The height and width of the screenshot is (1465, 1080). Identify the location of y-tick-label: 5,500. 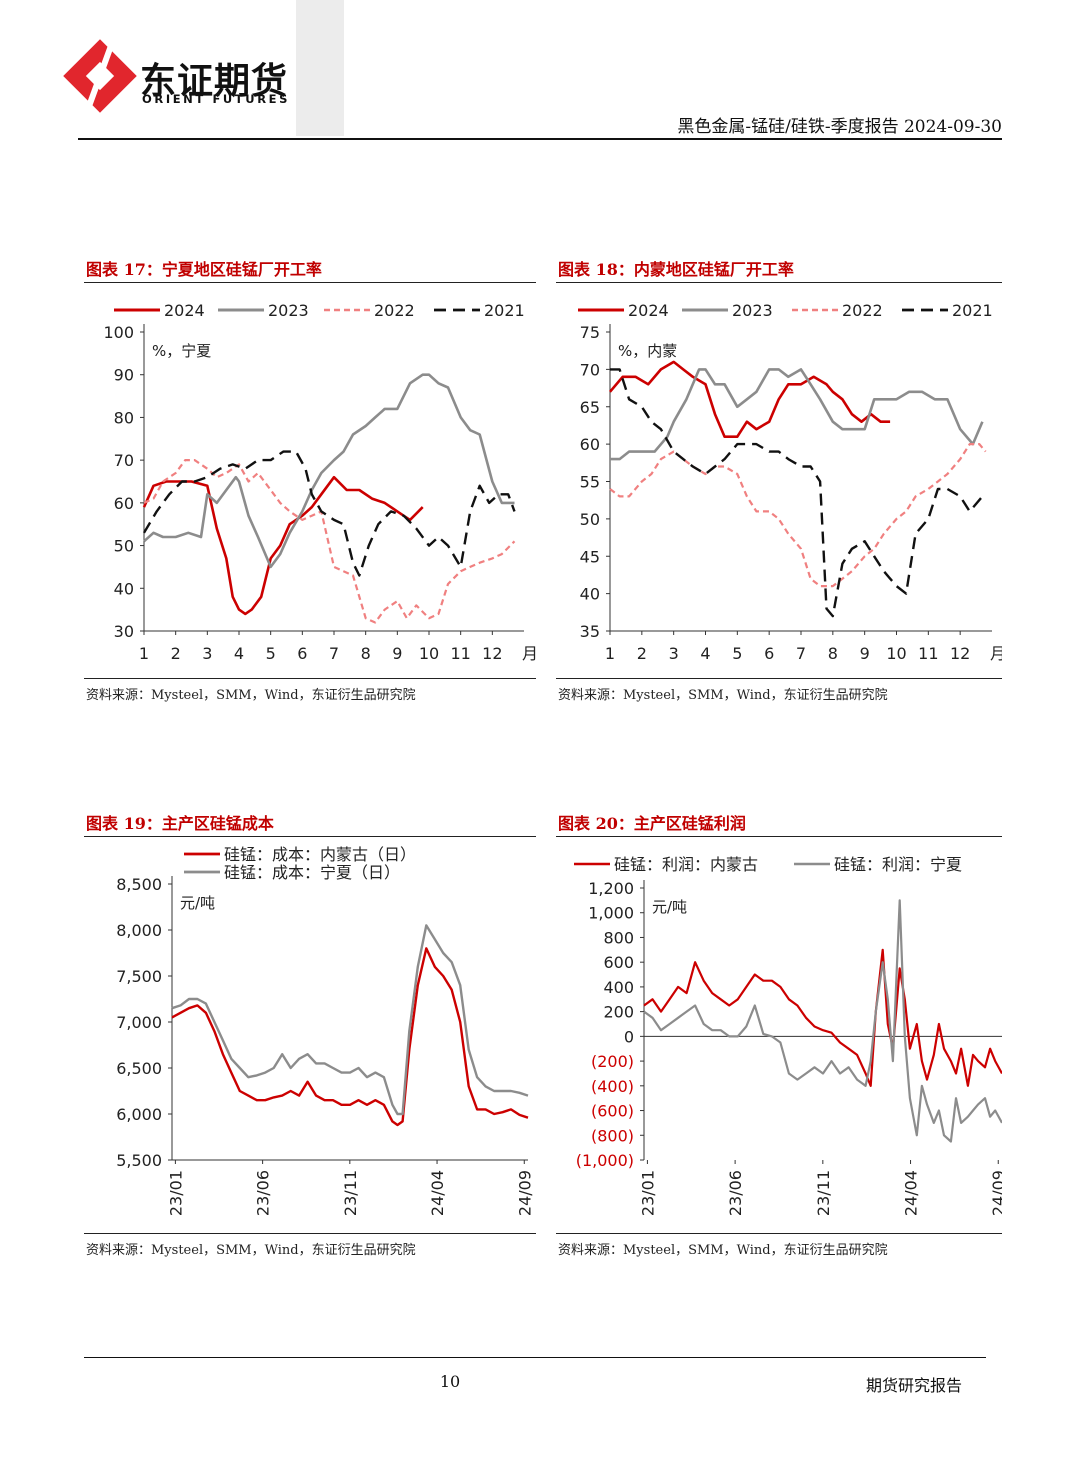
(139, 1160).